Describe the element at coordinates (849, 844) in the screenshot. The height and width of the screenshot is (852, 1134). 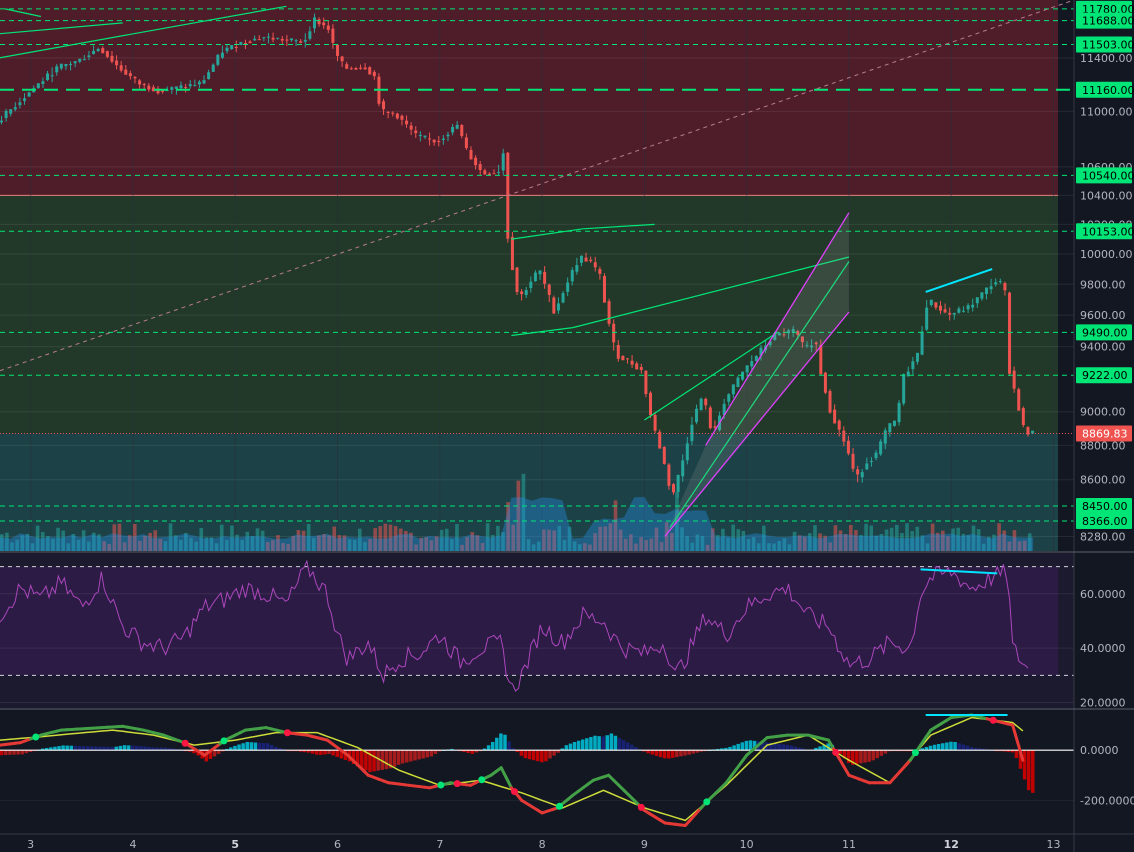
I see `date-label-11: 11` at that location.